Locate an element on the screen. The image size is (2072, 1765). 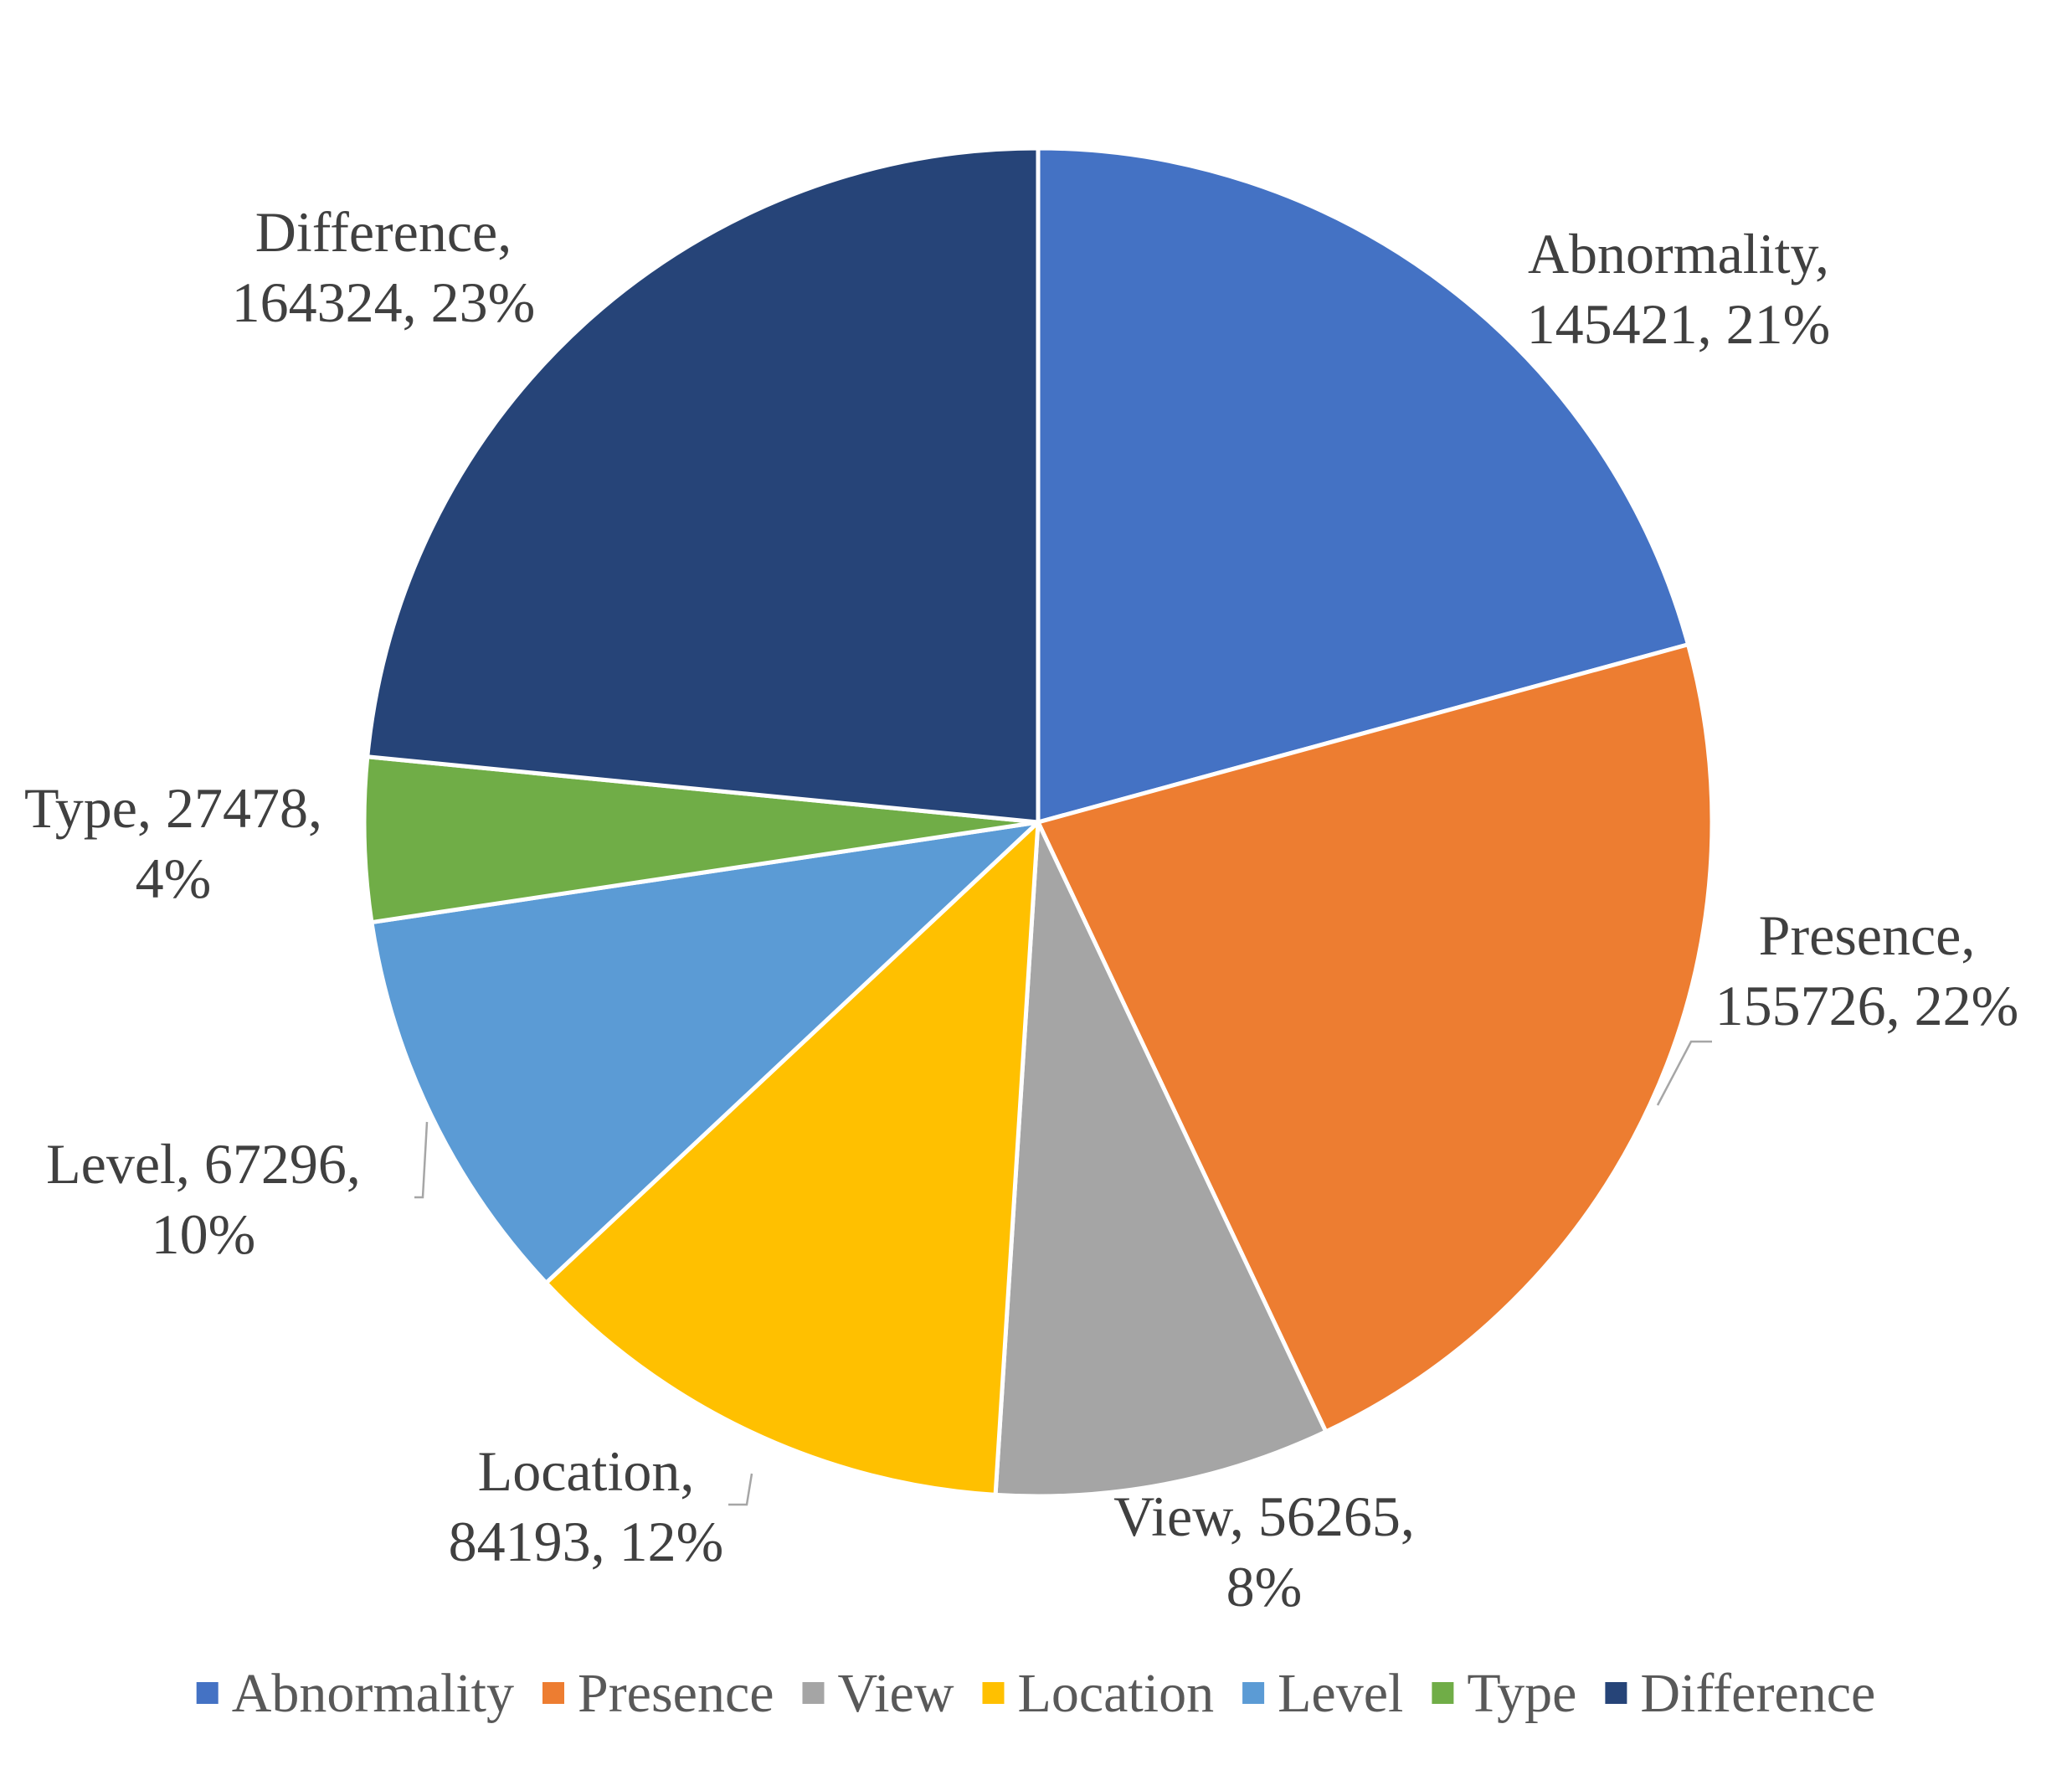
data-label-line: 155726, 22% is located at coordinates (1867, 1005).